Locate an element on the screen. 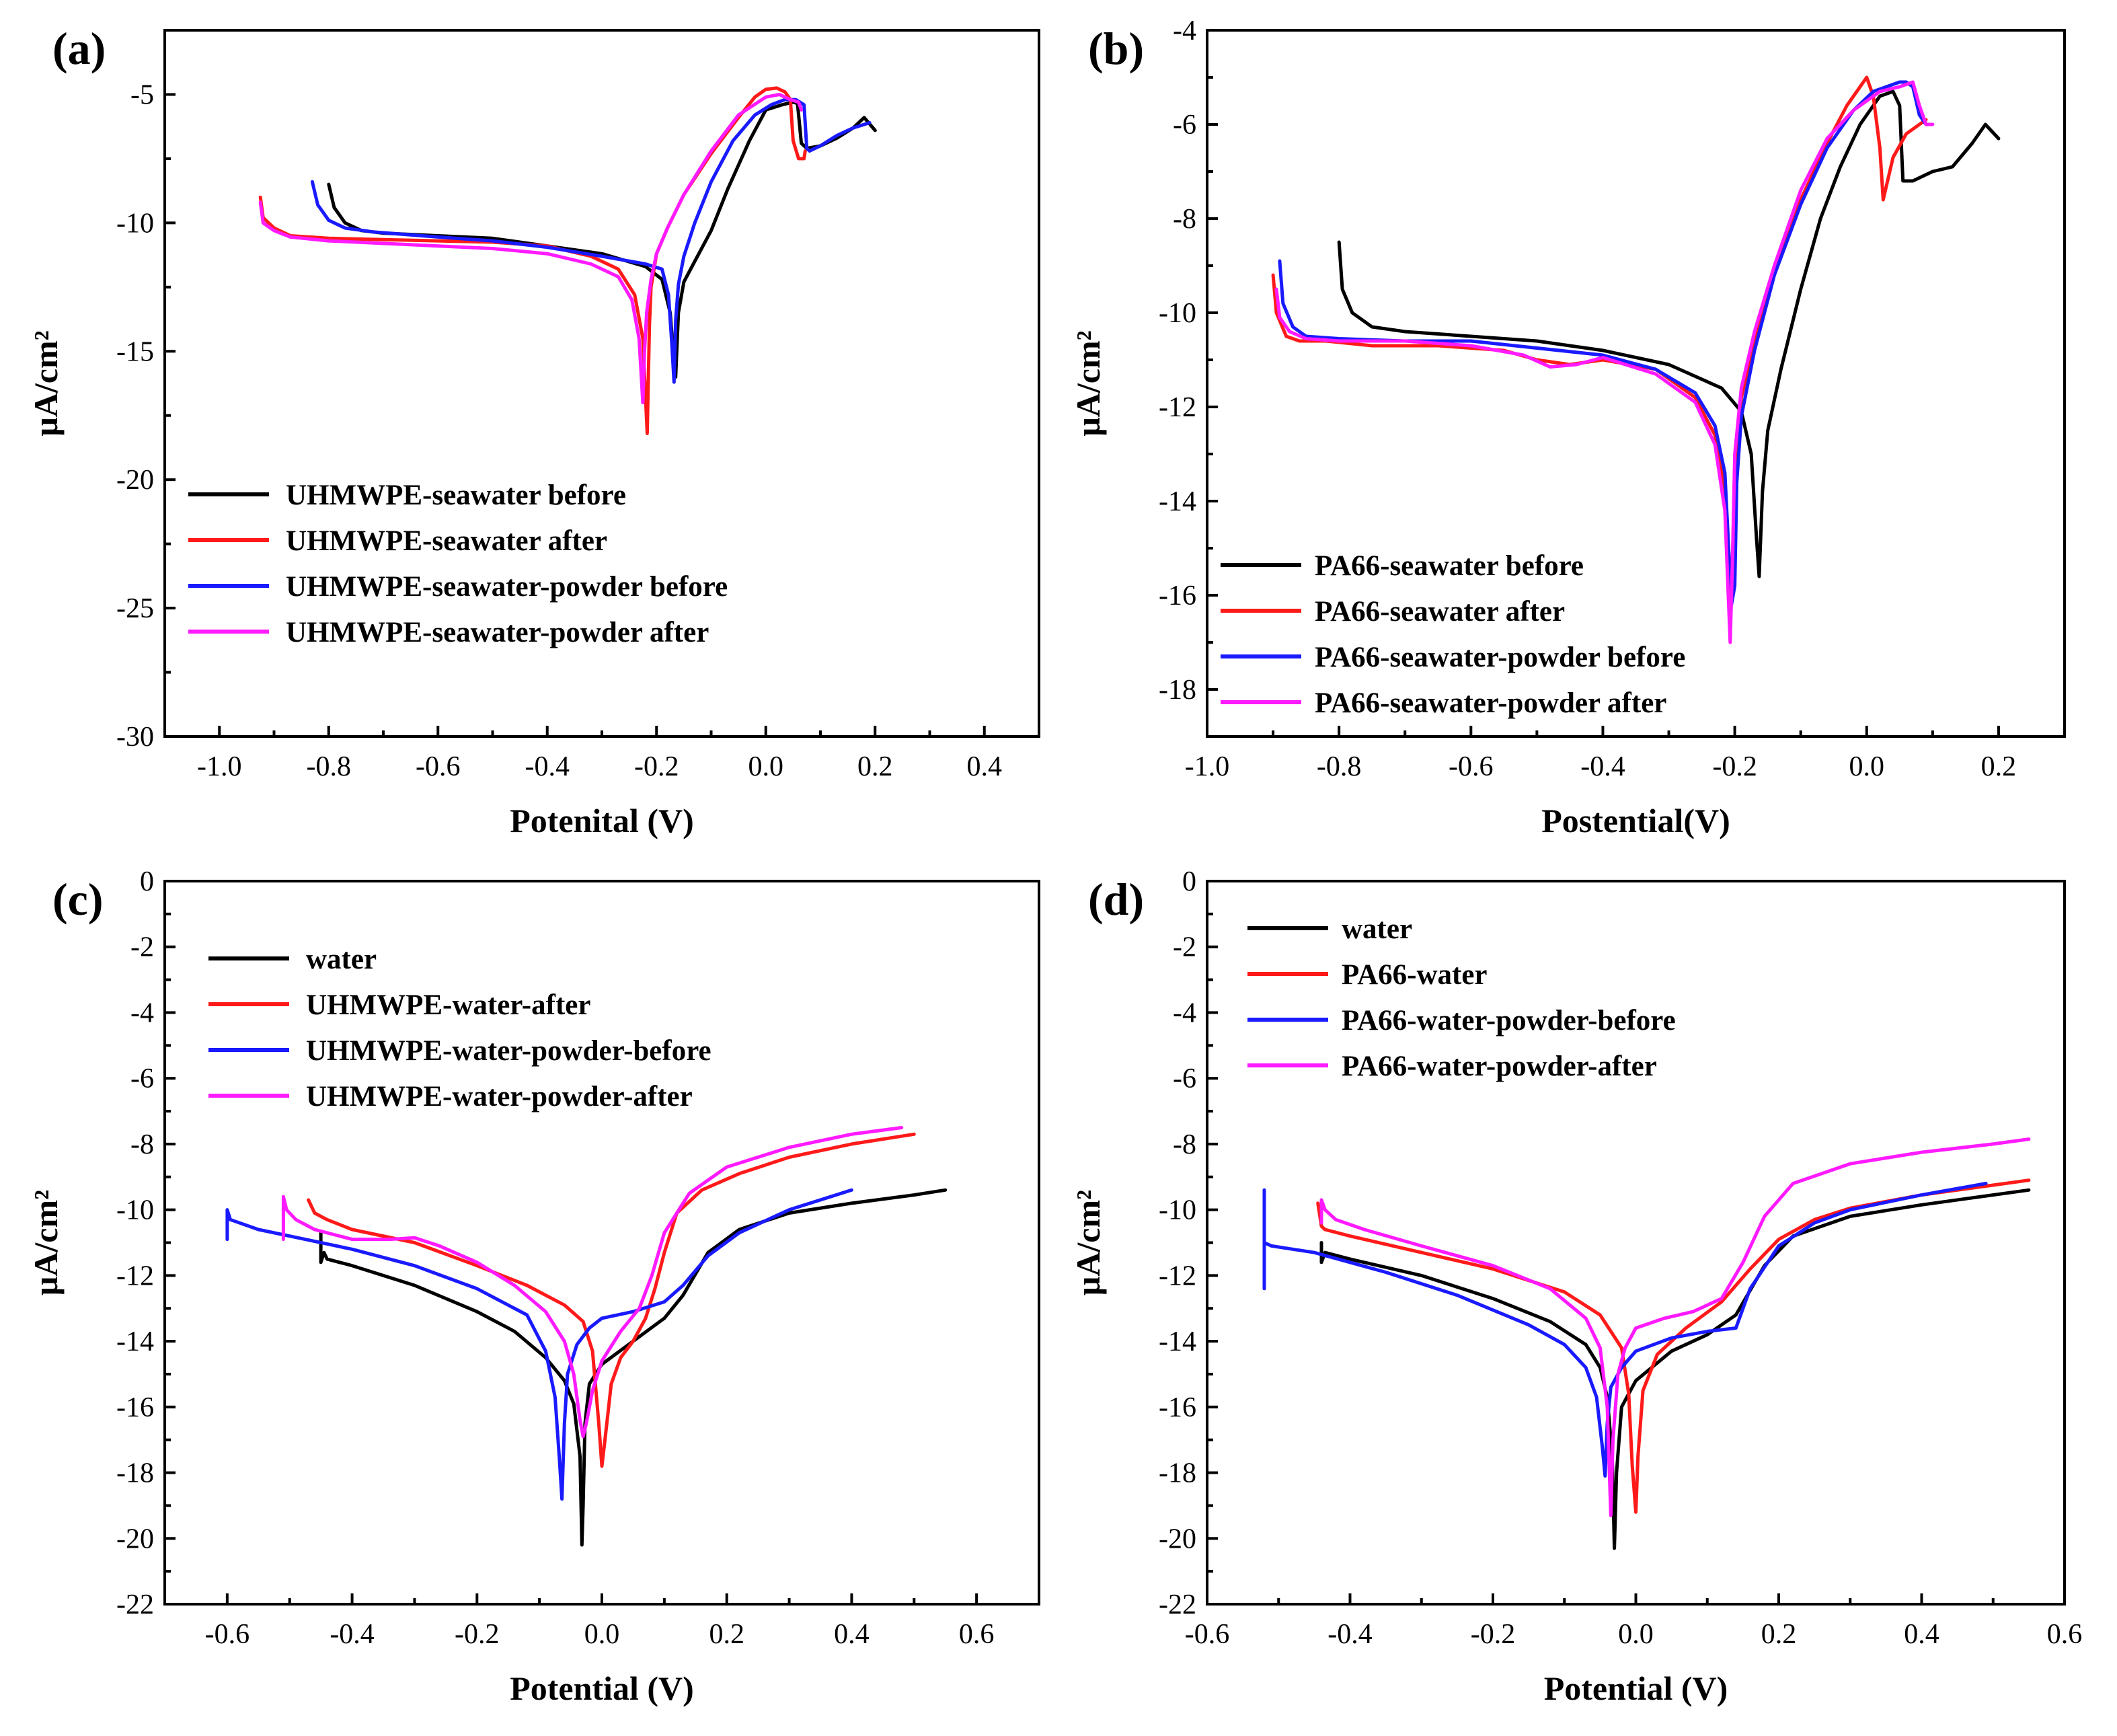  panel-label: (d) is located at coordinates (1116, 899).